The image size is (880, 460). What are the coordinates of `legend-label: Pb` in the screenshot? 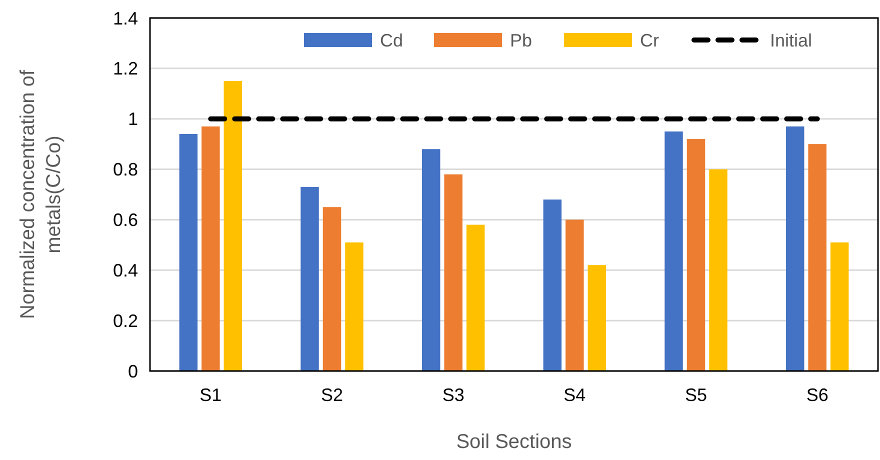 It's located at (521, 40).